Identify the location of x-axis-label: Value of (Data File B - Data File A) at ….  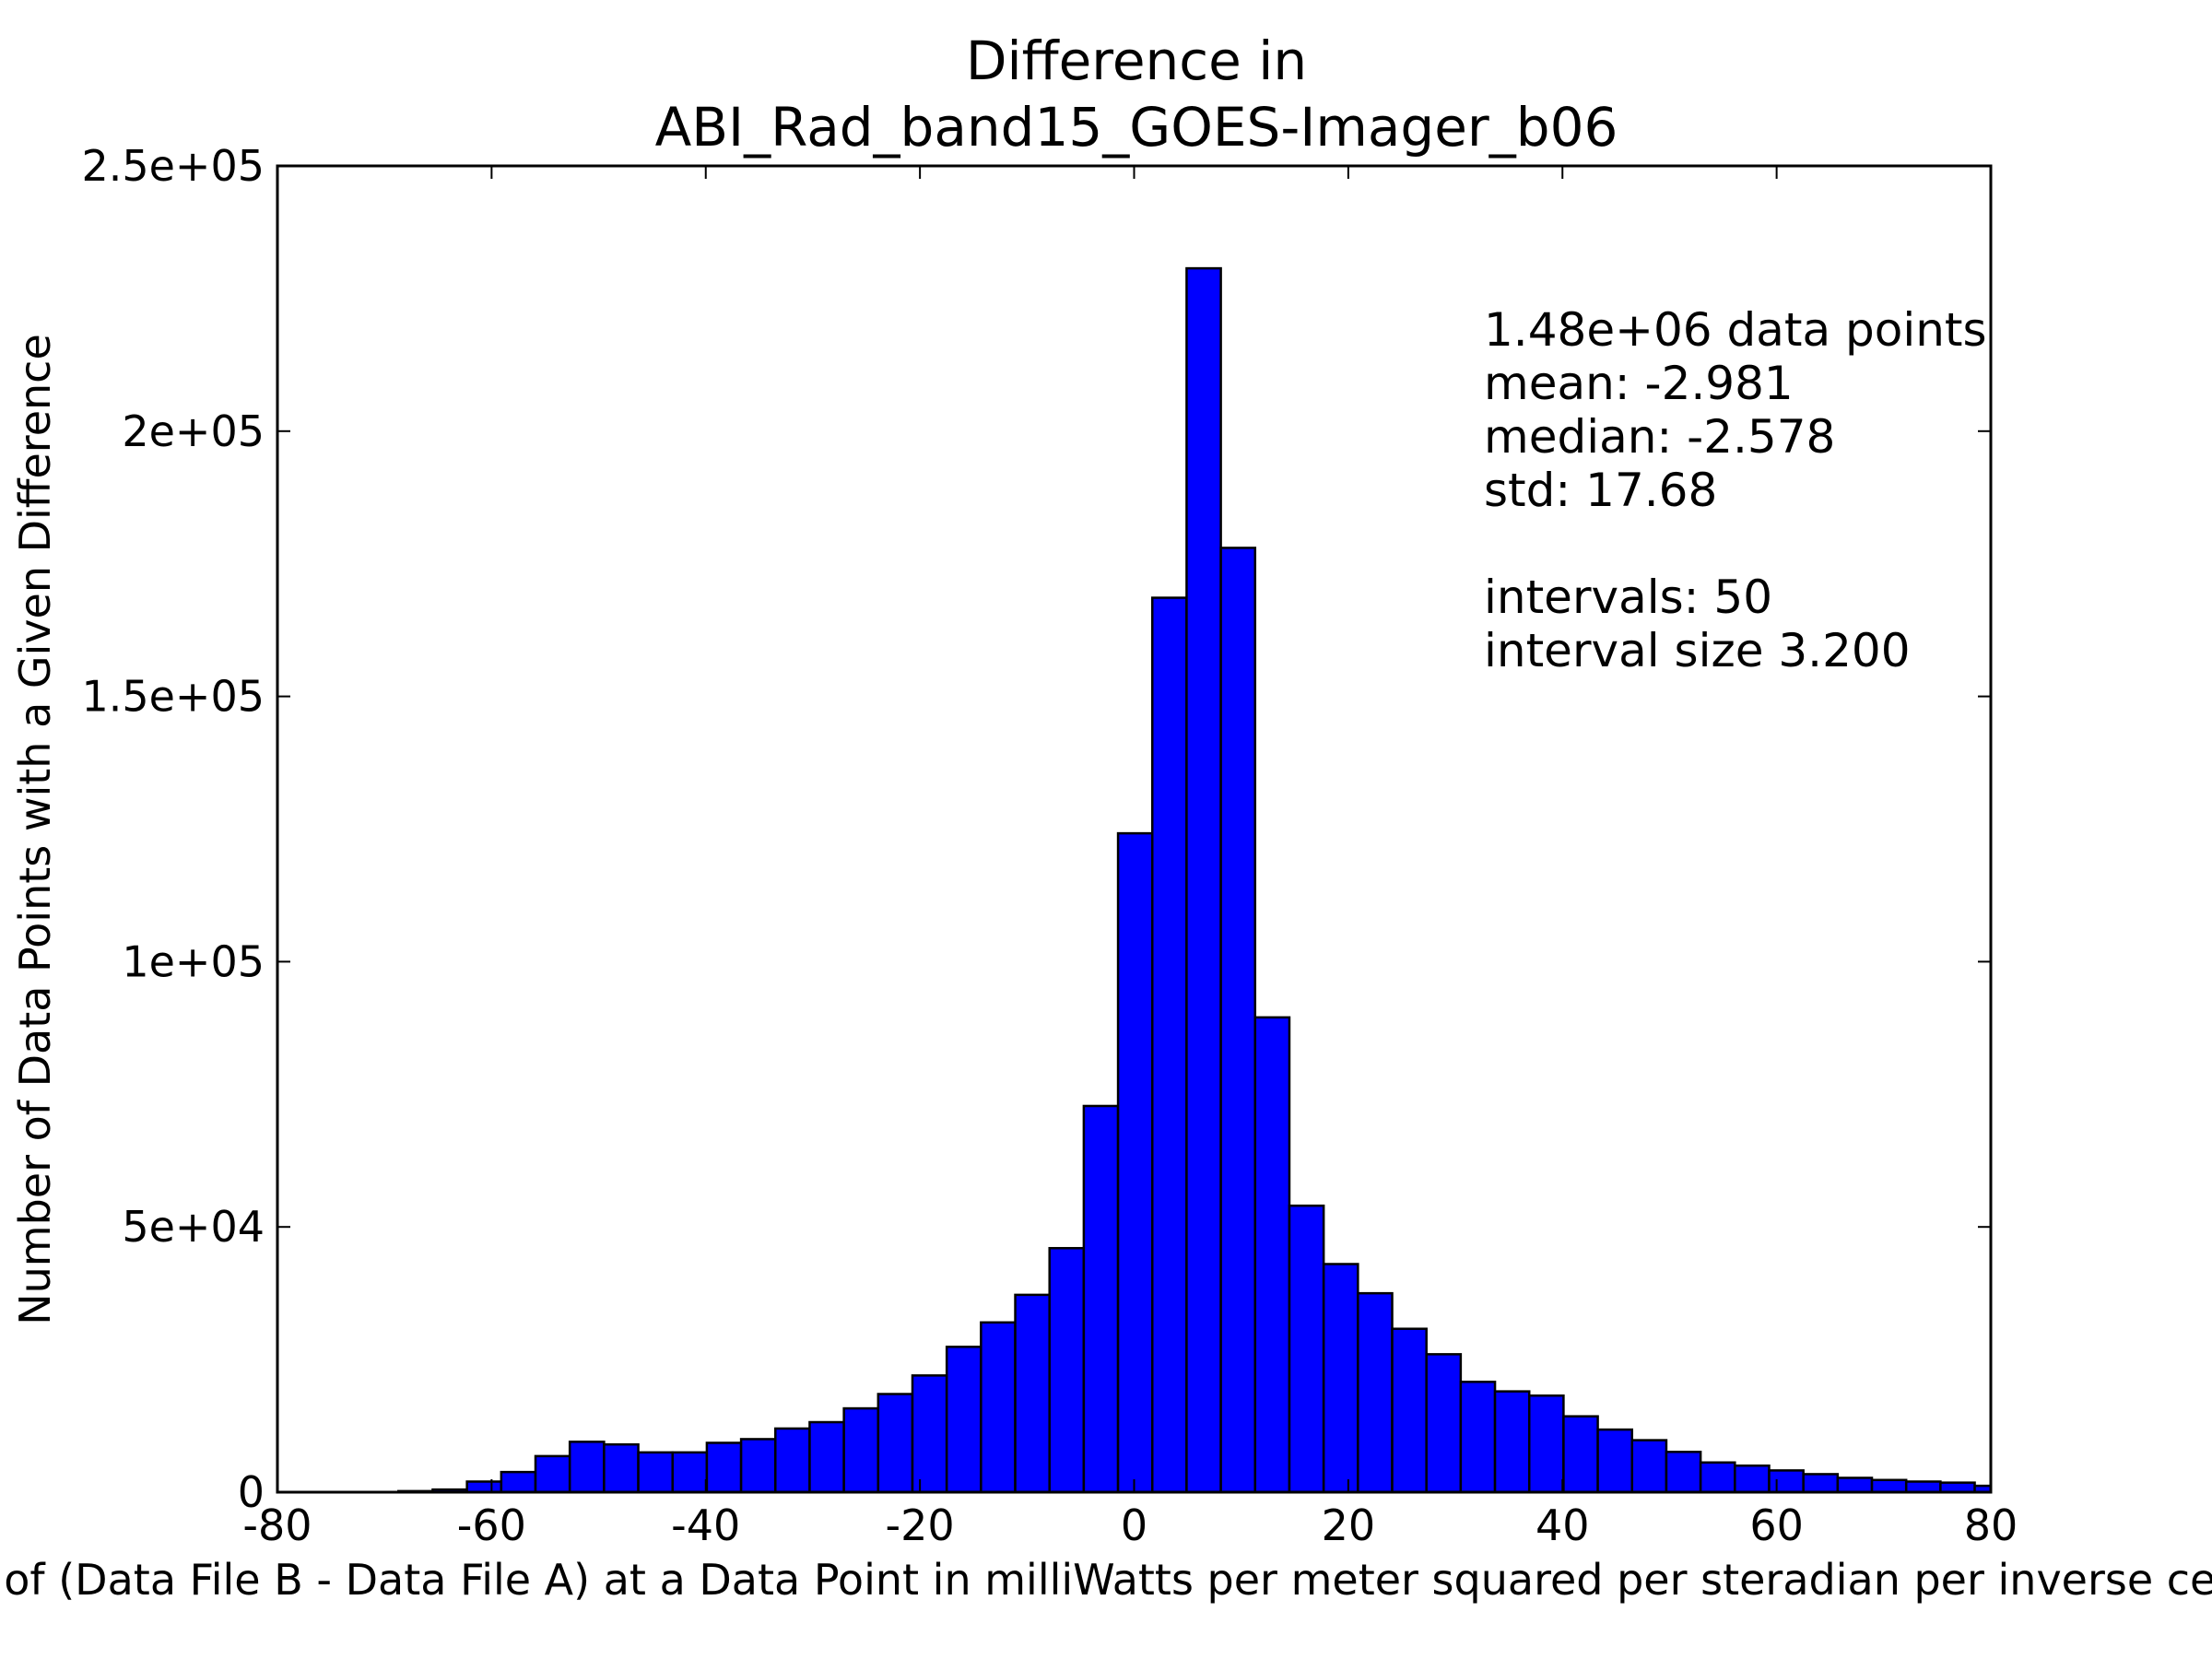
(1106, 1580).